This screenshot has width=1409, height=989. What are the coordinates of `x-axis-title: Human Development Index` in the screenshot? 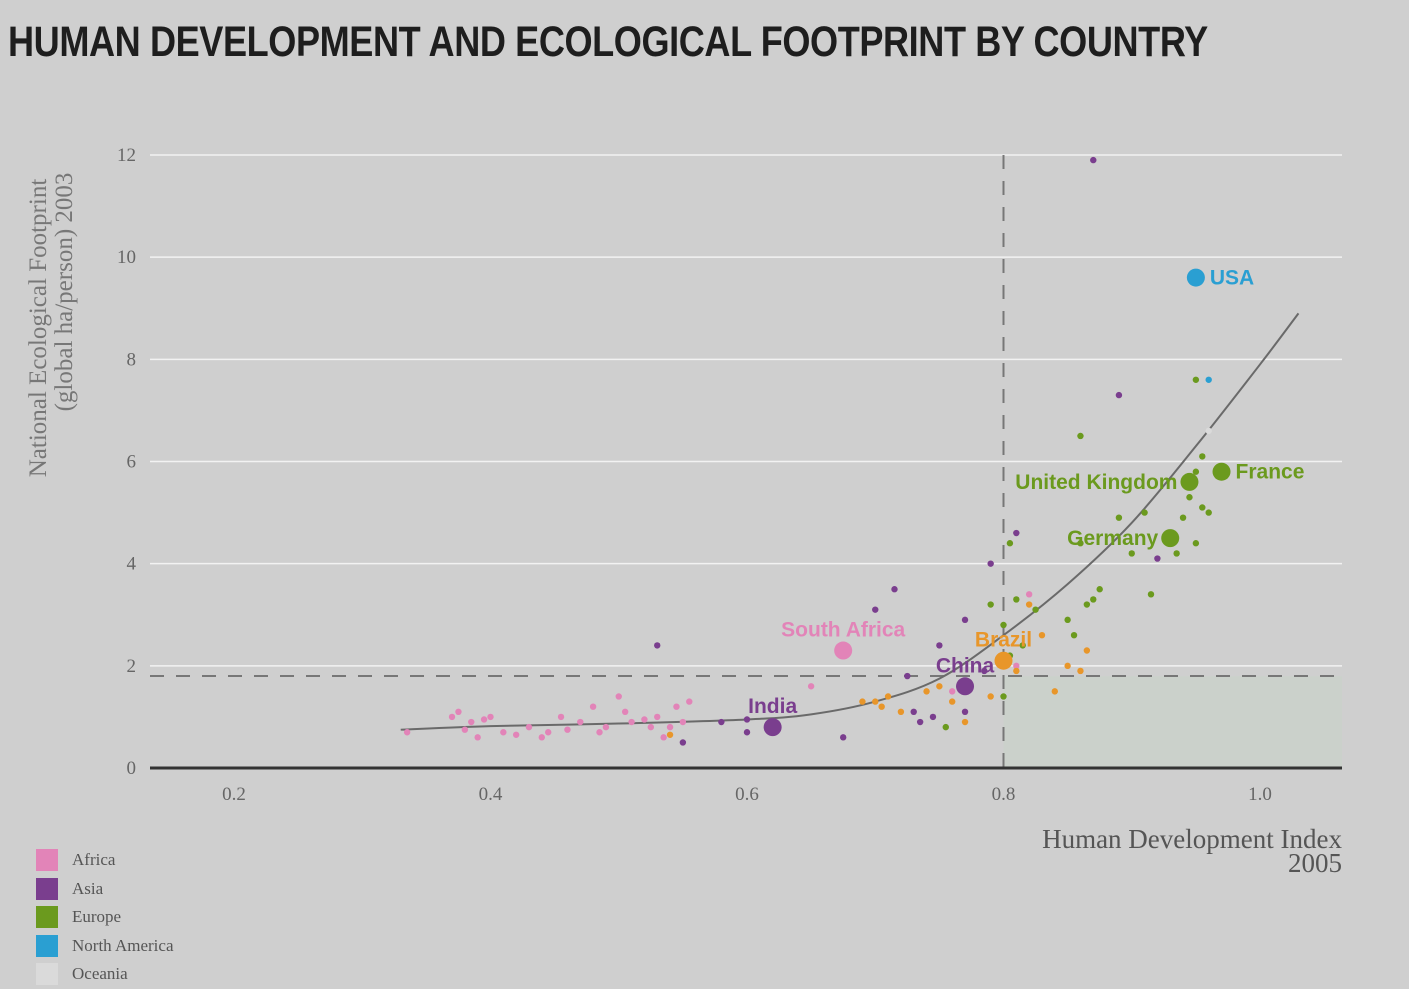 It's located at (1192, 839).